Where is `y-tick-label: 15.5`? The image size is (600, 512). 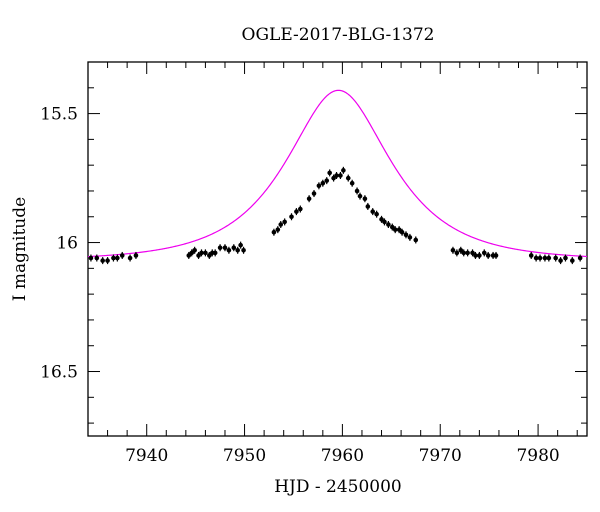
y-tick-label: 15.5 is located at coordinates (59, 115).